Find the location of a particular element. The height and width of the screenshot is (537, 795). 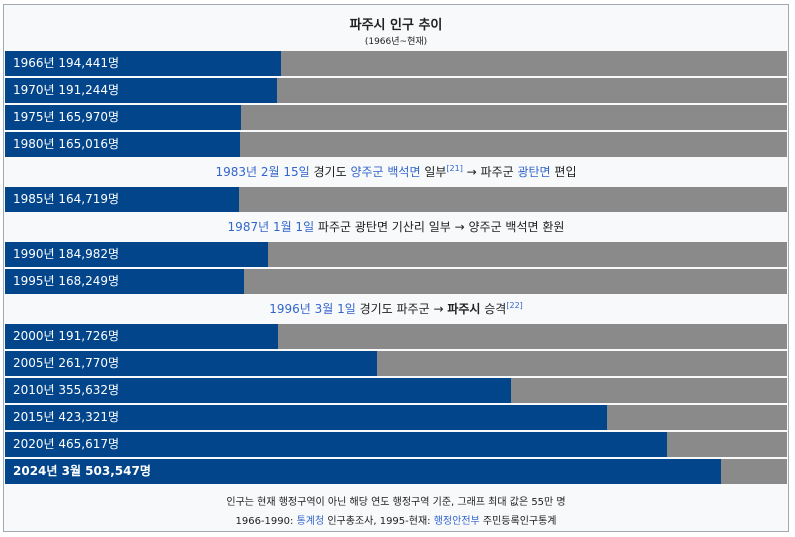

bar-row-2010: 2010년 355,632명 is located at coordinates (396, 390).